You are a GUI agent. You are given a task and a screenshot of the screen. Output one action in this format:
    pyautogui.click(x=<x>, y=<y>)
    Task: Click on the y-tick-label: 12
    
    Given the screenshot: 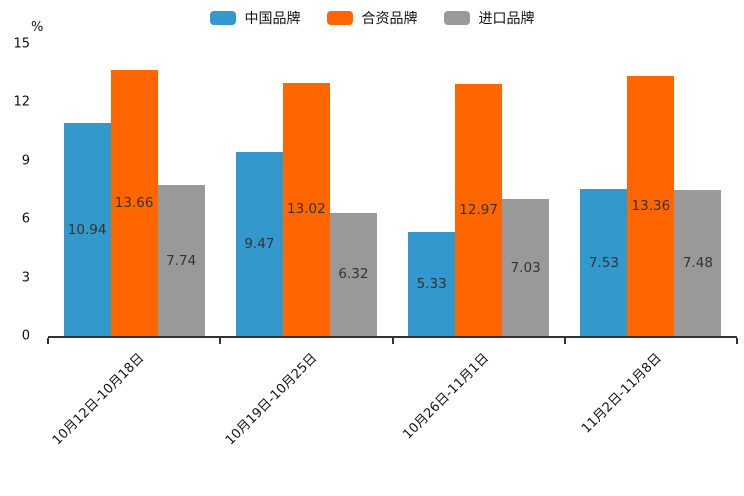 What is the action you would take?
    pyautogui.click(x=21, y=102)
    